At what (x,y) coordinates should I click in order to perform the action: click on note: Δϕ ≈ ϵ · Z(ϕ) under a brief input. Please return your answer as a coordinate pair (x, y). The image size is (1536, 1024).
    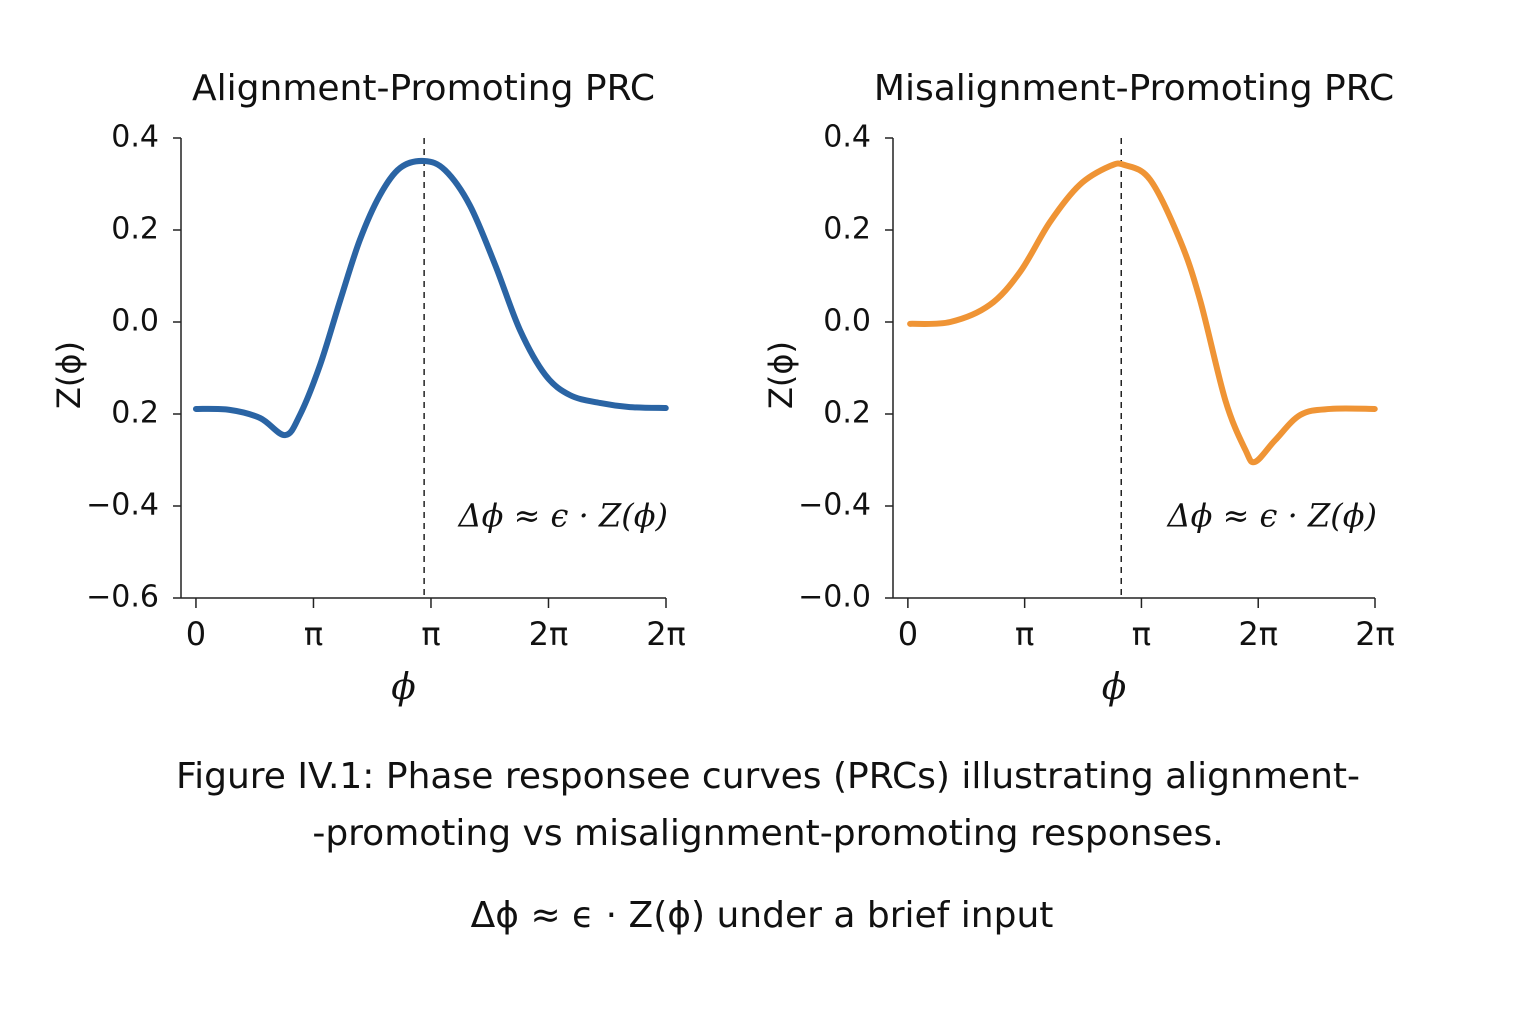
    Looking at the image, I should click on (762, 915).